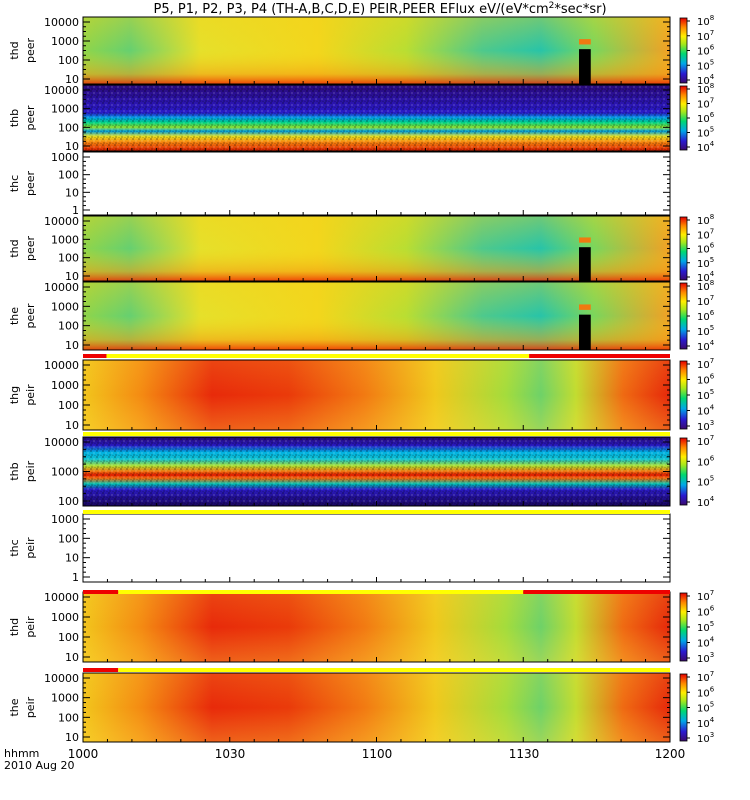 The height and width of the screenshot is (800, 750). Describe the element at coordinates (14, 547) in the screenshot. I see `panel-label-probe: thc` at that location.